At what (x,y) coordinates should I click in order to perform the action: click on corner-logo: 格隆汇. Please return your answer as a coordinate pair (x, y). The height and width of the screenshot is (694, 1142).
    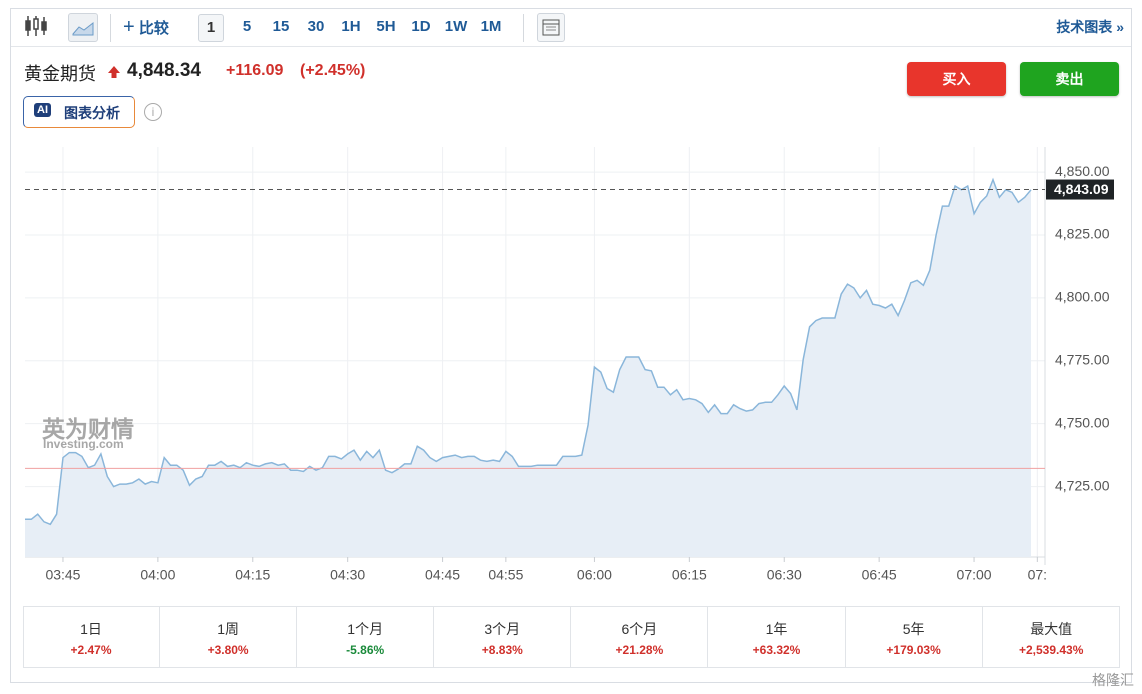
    Looking at the image, I should click on (1113, 680).